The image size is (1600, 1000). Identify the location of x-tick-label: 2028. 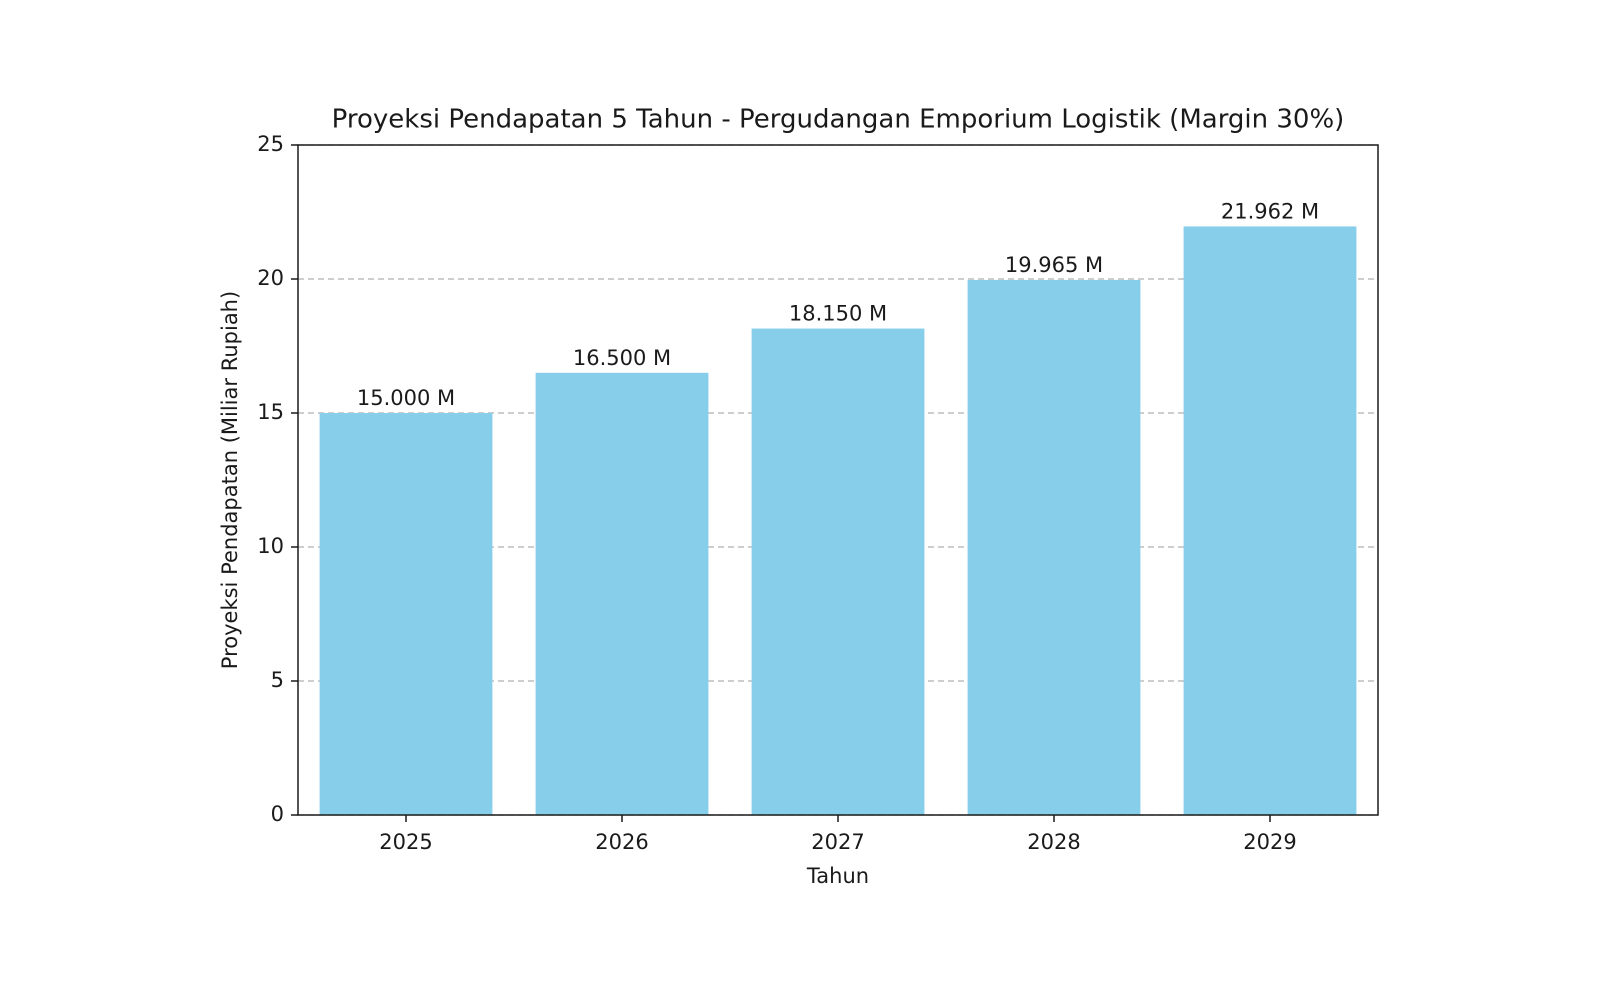
(1053, 842).